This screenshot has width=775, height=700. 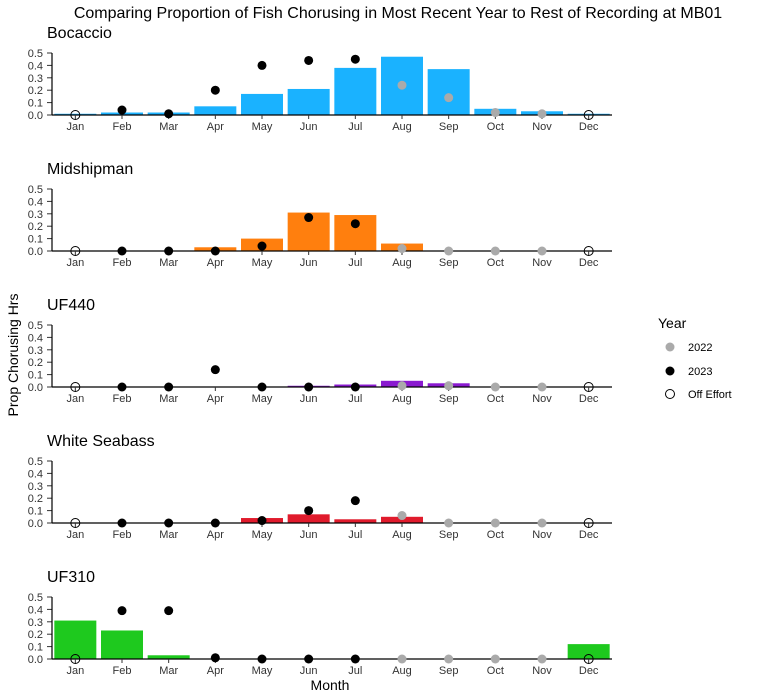 I want to click on x-tick-label: Dec, so click(x=589, y=263).